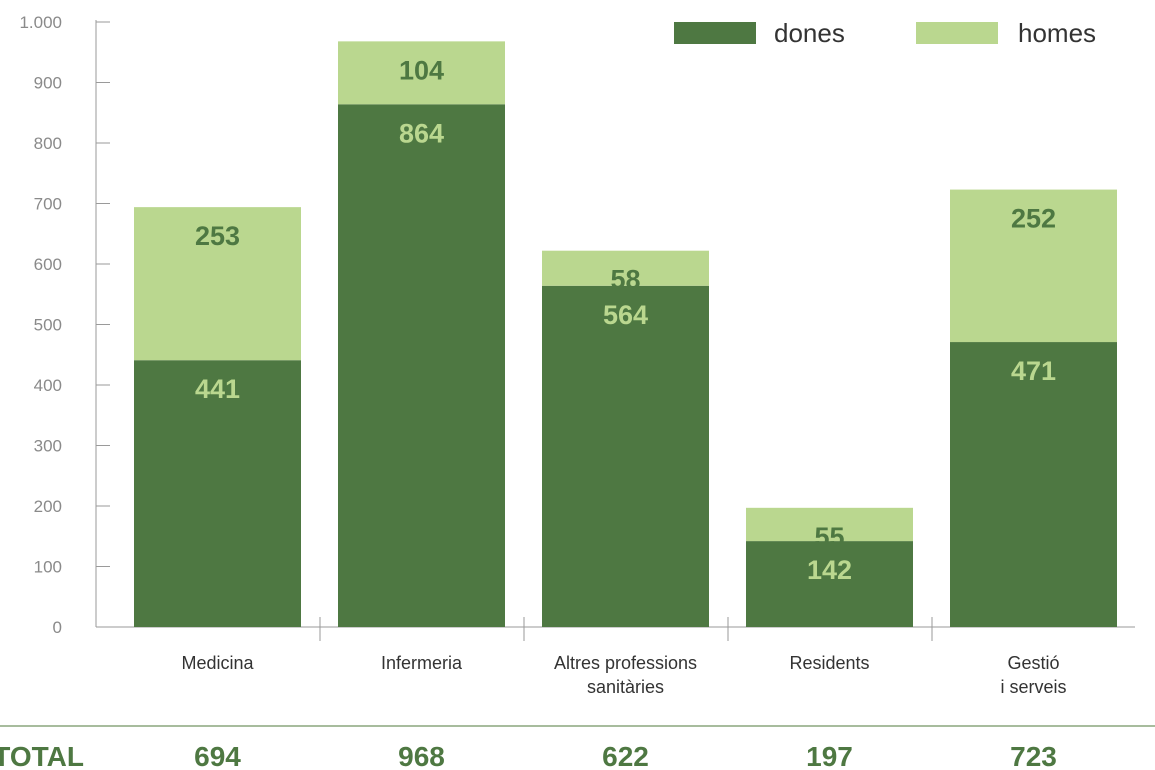  What do you see at coordinates (48, 385) in the screenshot?
I see `y-tick-label: 400` at bounding box center [48, 385].